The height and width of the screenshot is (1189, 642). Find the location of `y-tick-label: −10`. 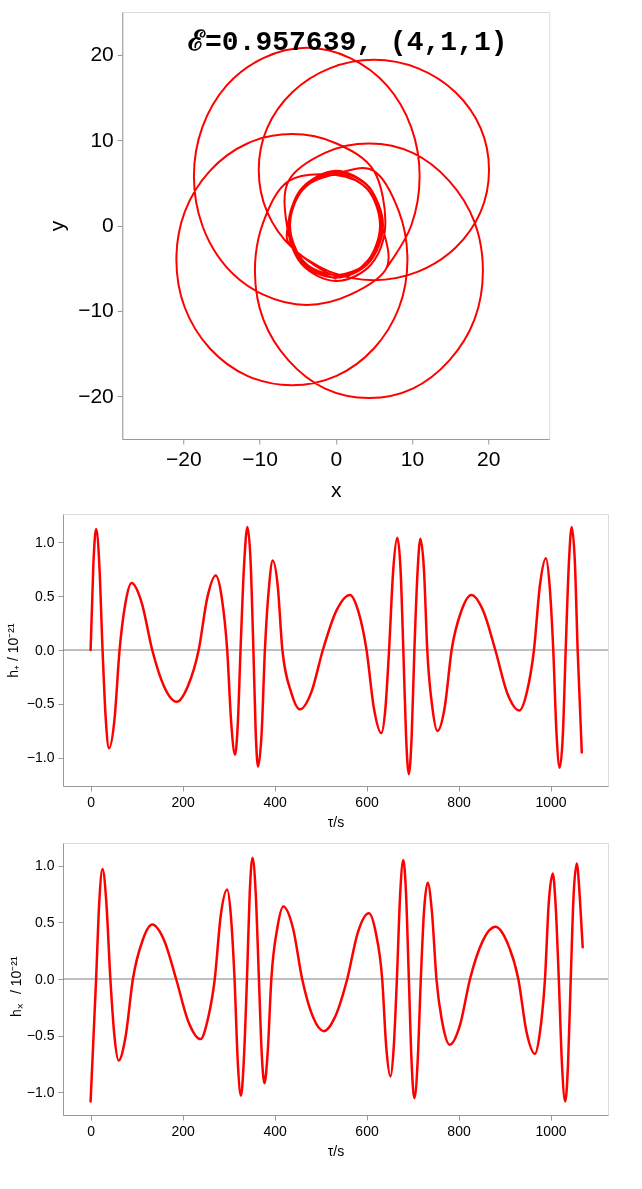

y-tick-label: −10 is located at coordinates (96, 310).